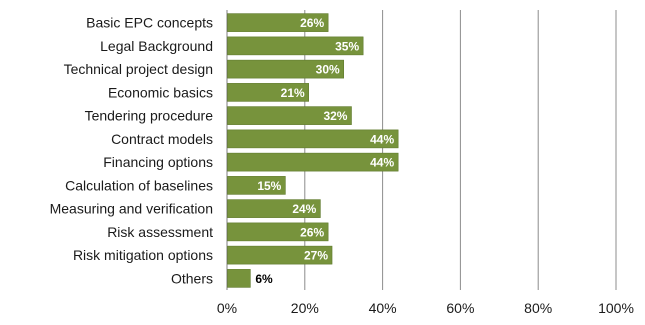 The height and width of the screenshot is (325, 645). I want to click on x-tick-label: 40%, so click(383, 308).